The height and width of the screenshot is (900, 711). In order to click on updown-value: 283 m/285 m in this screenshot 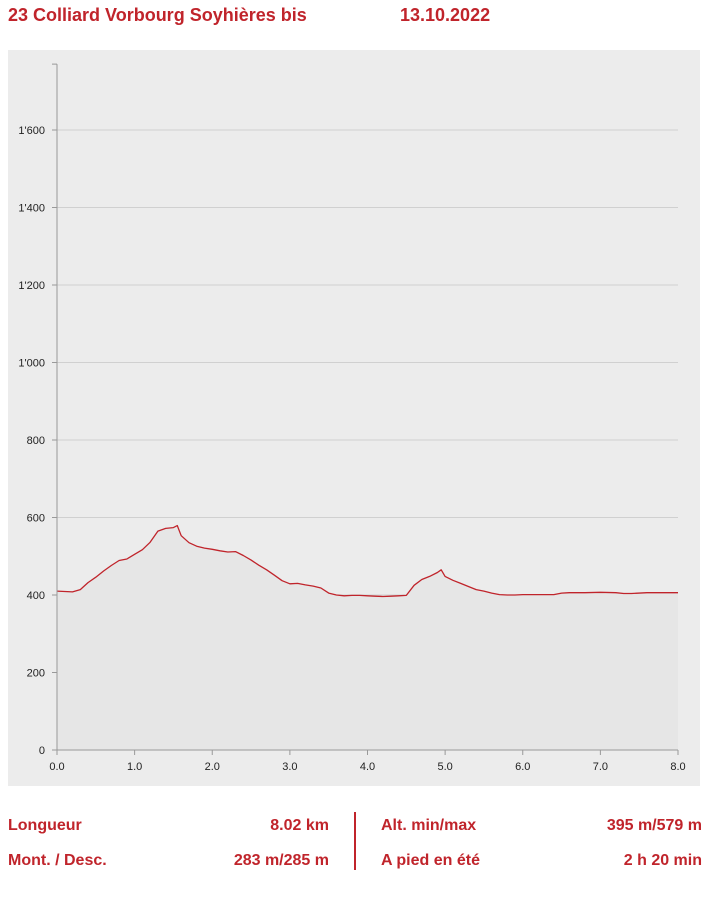, I will do `click(281, 860)`.